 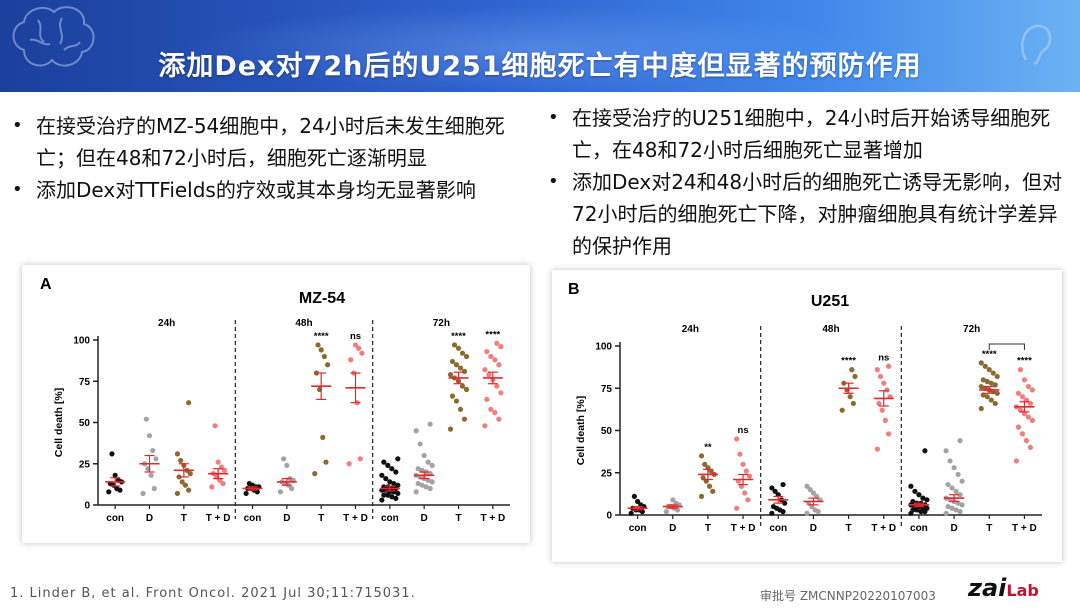 I want to click on brain-icon, so click(x=53, y=36).